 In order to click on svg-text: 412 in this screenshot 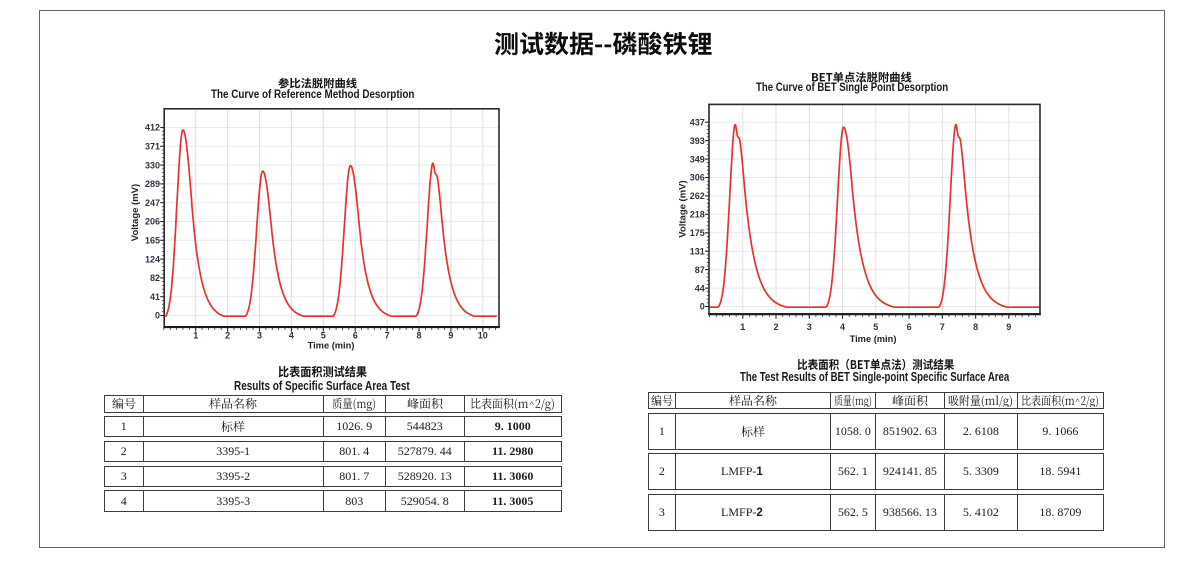, I will do `click(152, 128)`.